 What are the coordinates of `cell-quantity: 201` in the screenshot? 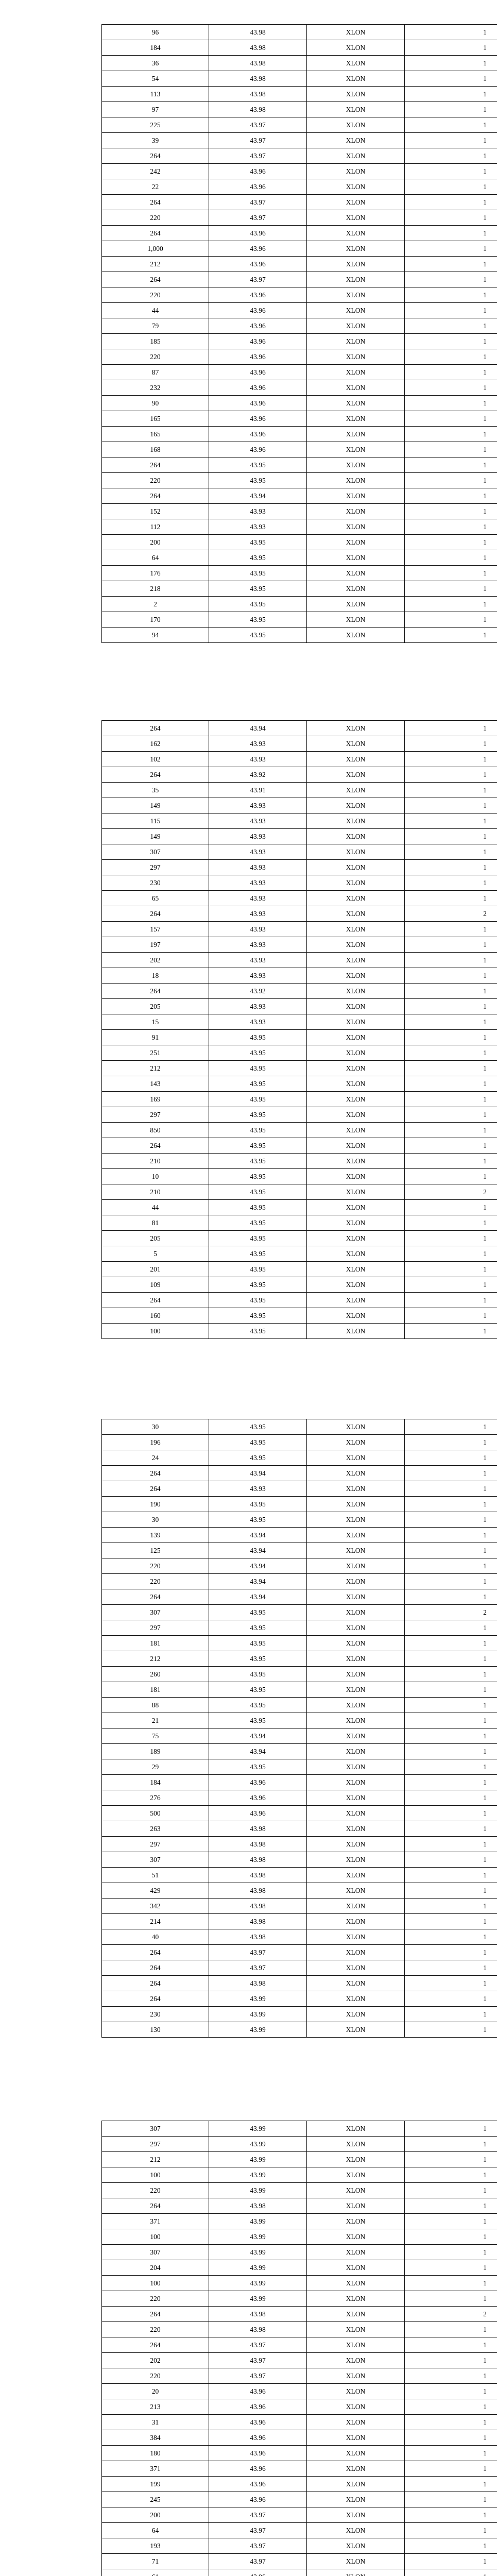 It's located at (155, 1269).